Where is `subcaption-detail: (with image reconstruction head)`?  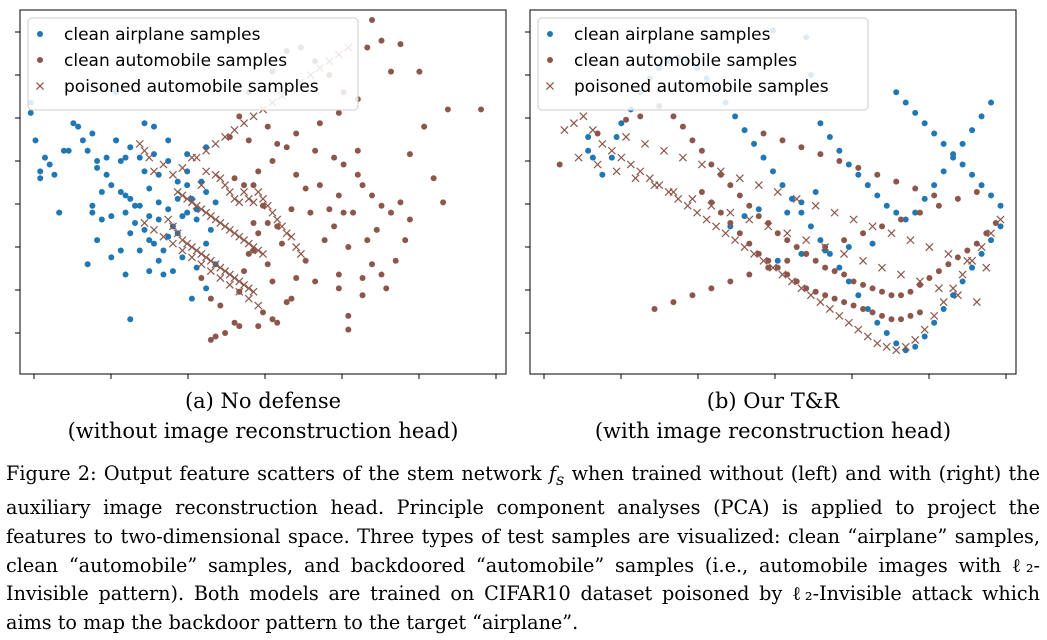
subcaption-detail: (with image reconstruction head) is located at coordinates (773, 431).